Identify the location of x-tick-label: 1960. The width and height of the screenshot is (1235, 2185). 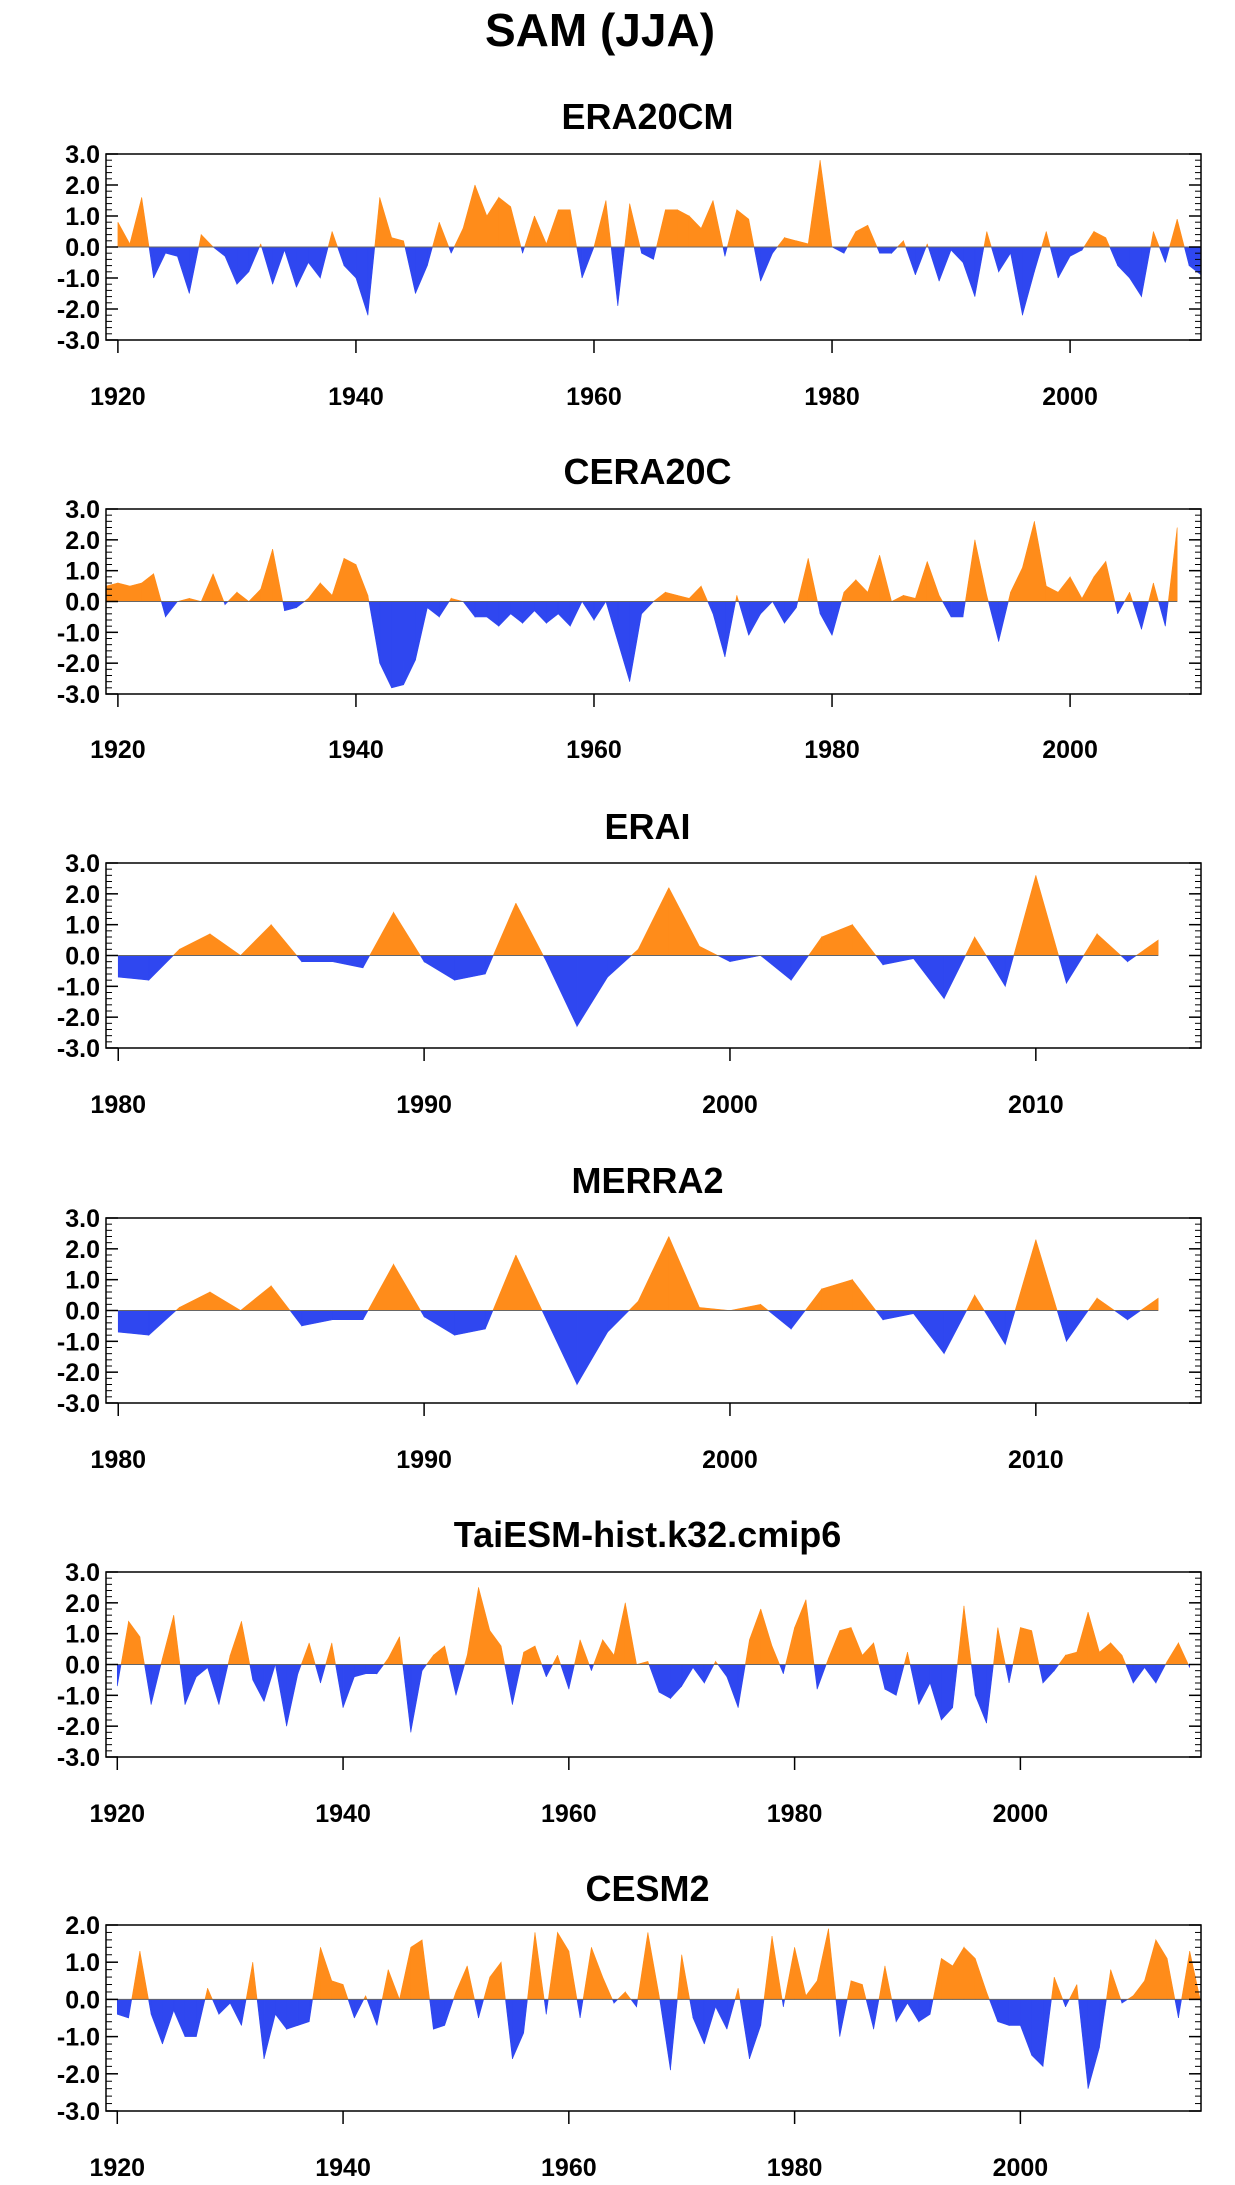
(569, 1814).